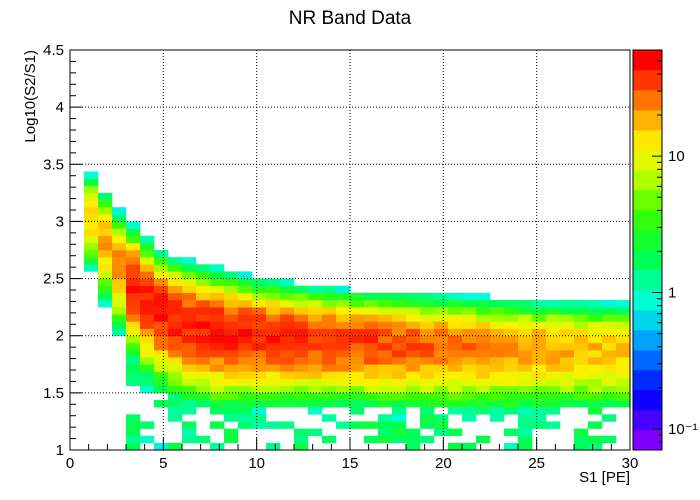 This screenshot has width=700, height=500. What do you see at coordinates (350, 18) in the screenshot?
I see `chart-title: NR Band Data` at bounding box center [350, 18].